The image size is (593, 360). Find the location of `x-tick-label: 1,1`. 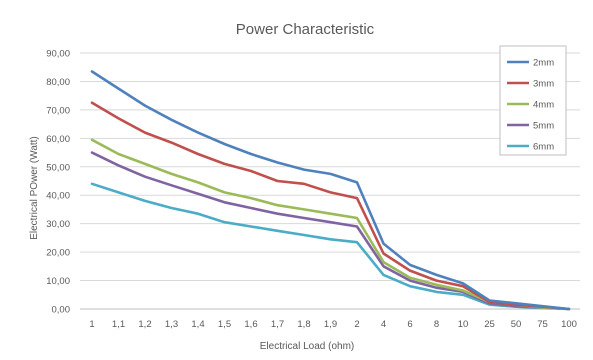

x-tick-label: 1,1 is located at coordinates (118, 324).